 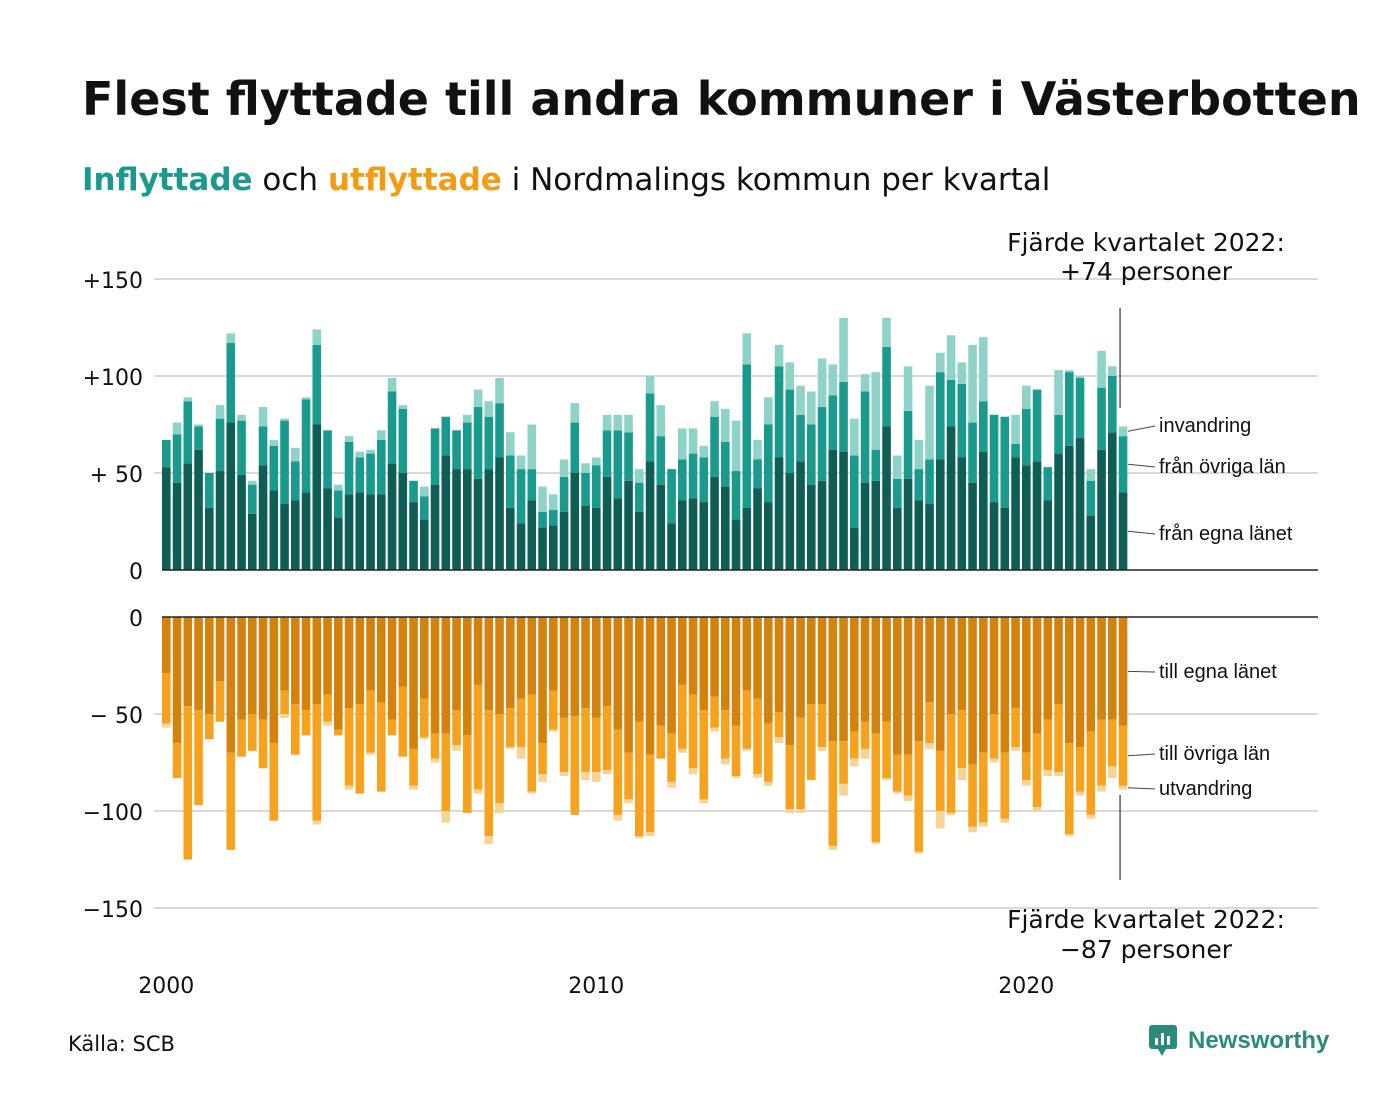 What do you see at coordinates (1146, 919) in the screenshot?
I see `annotation-bottom-line1: Fjärde kvartalet 2022:` at bounding box center [1146, 919].